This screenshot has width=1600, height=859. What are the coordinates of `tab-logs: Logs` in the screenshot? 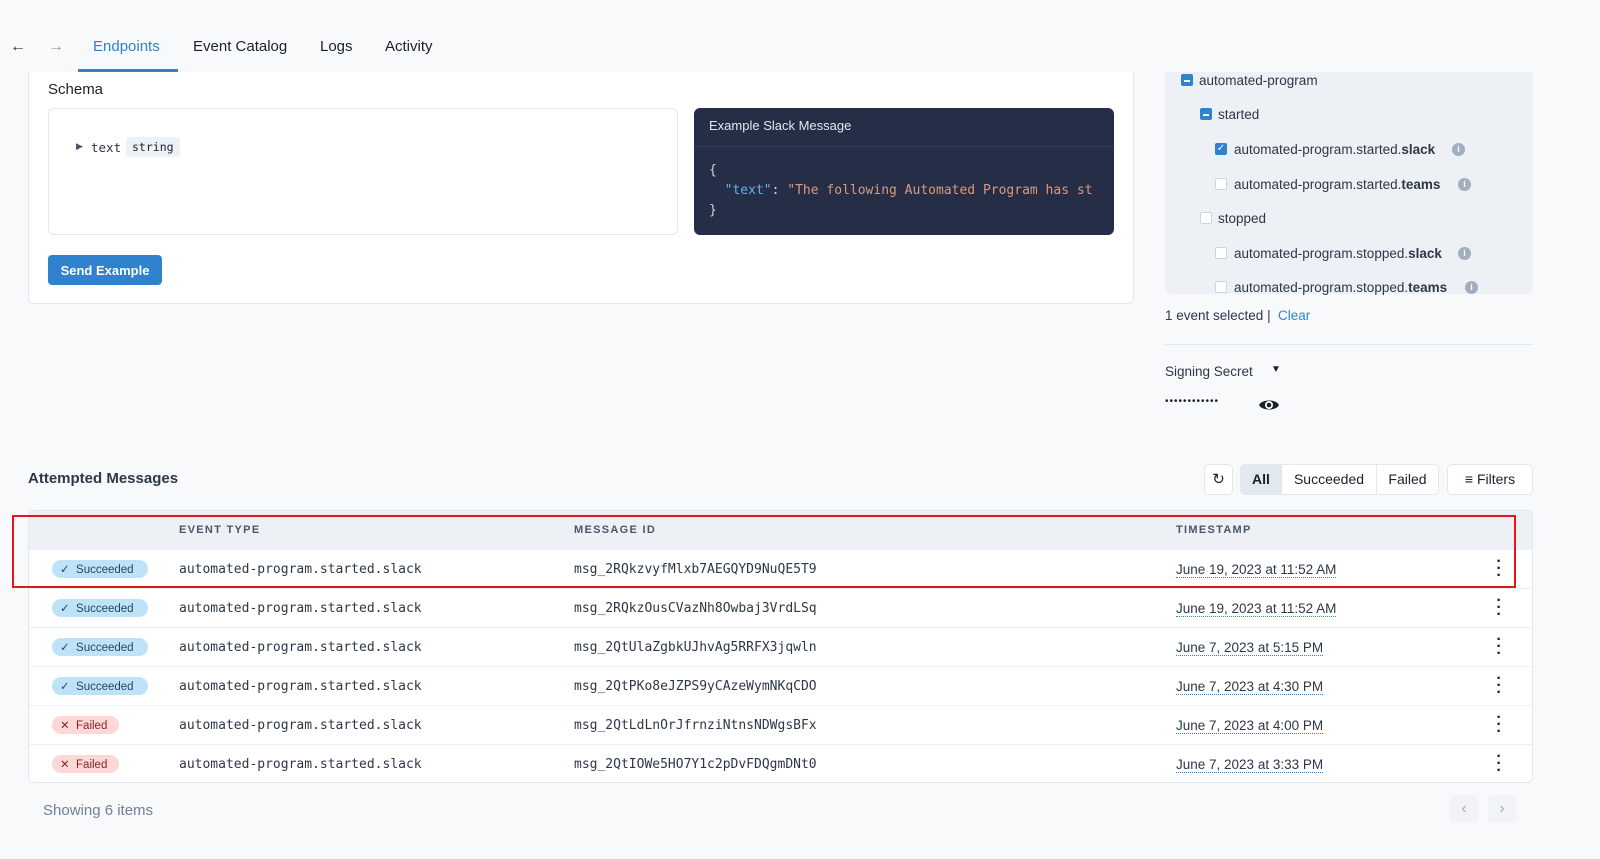 It's located at (336, 46).